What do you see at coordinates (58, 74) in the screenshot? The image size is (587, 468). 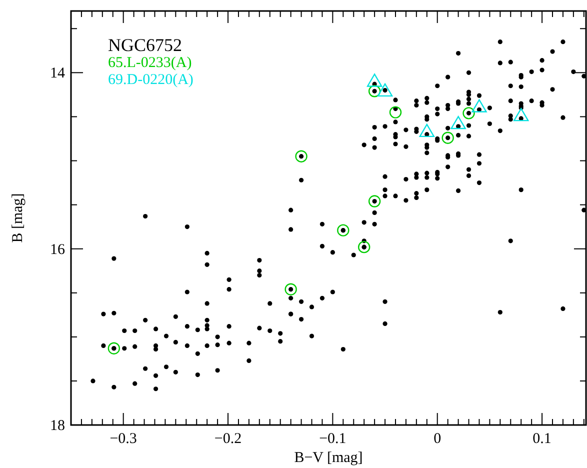 I see `y-tick-label: 14` at bounding box center [58, 74].